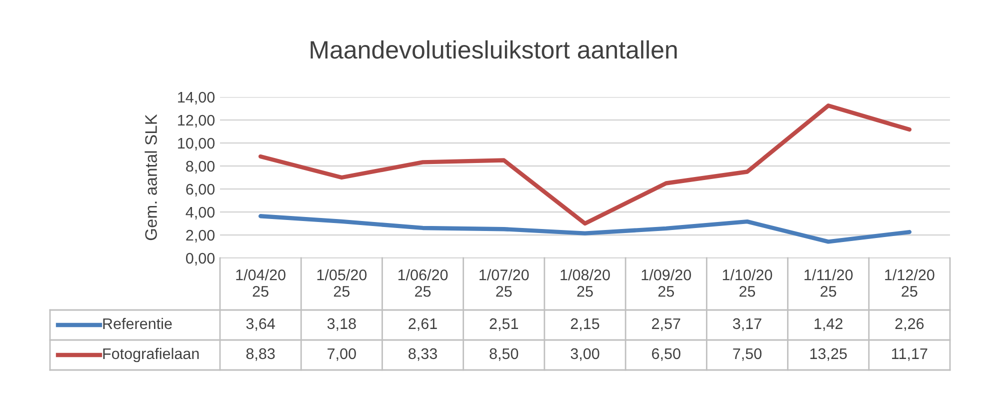  Describe the element at coordinates (342, 354) in the screenshot. I see `data-label: 7,00` at that location.